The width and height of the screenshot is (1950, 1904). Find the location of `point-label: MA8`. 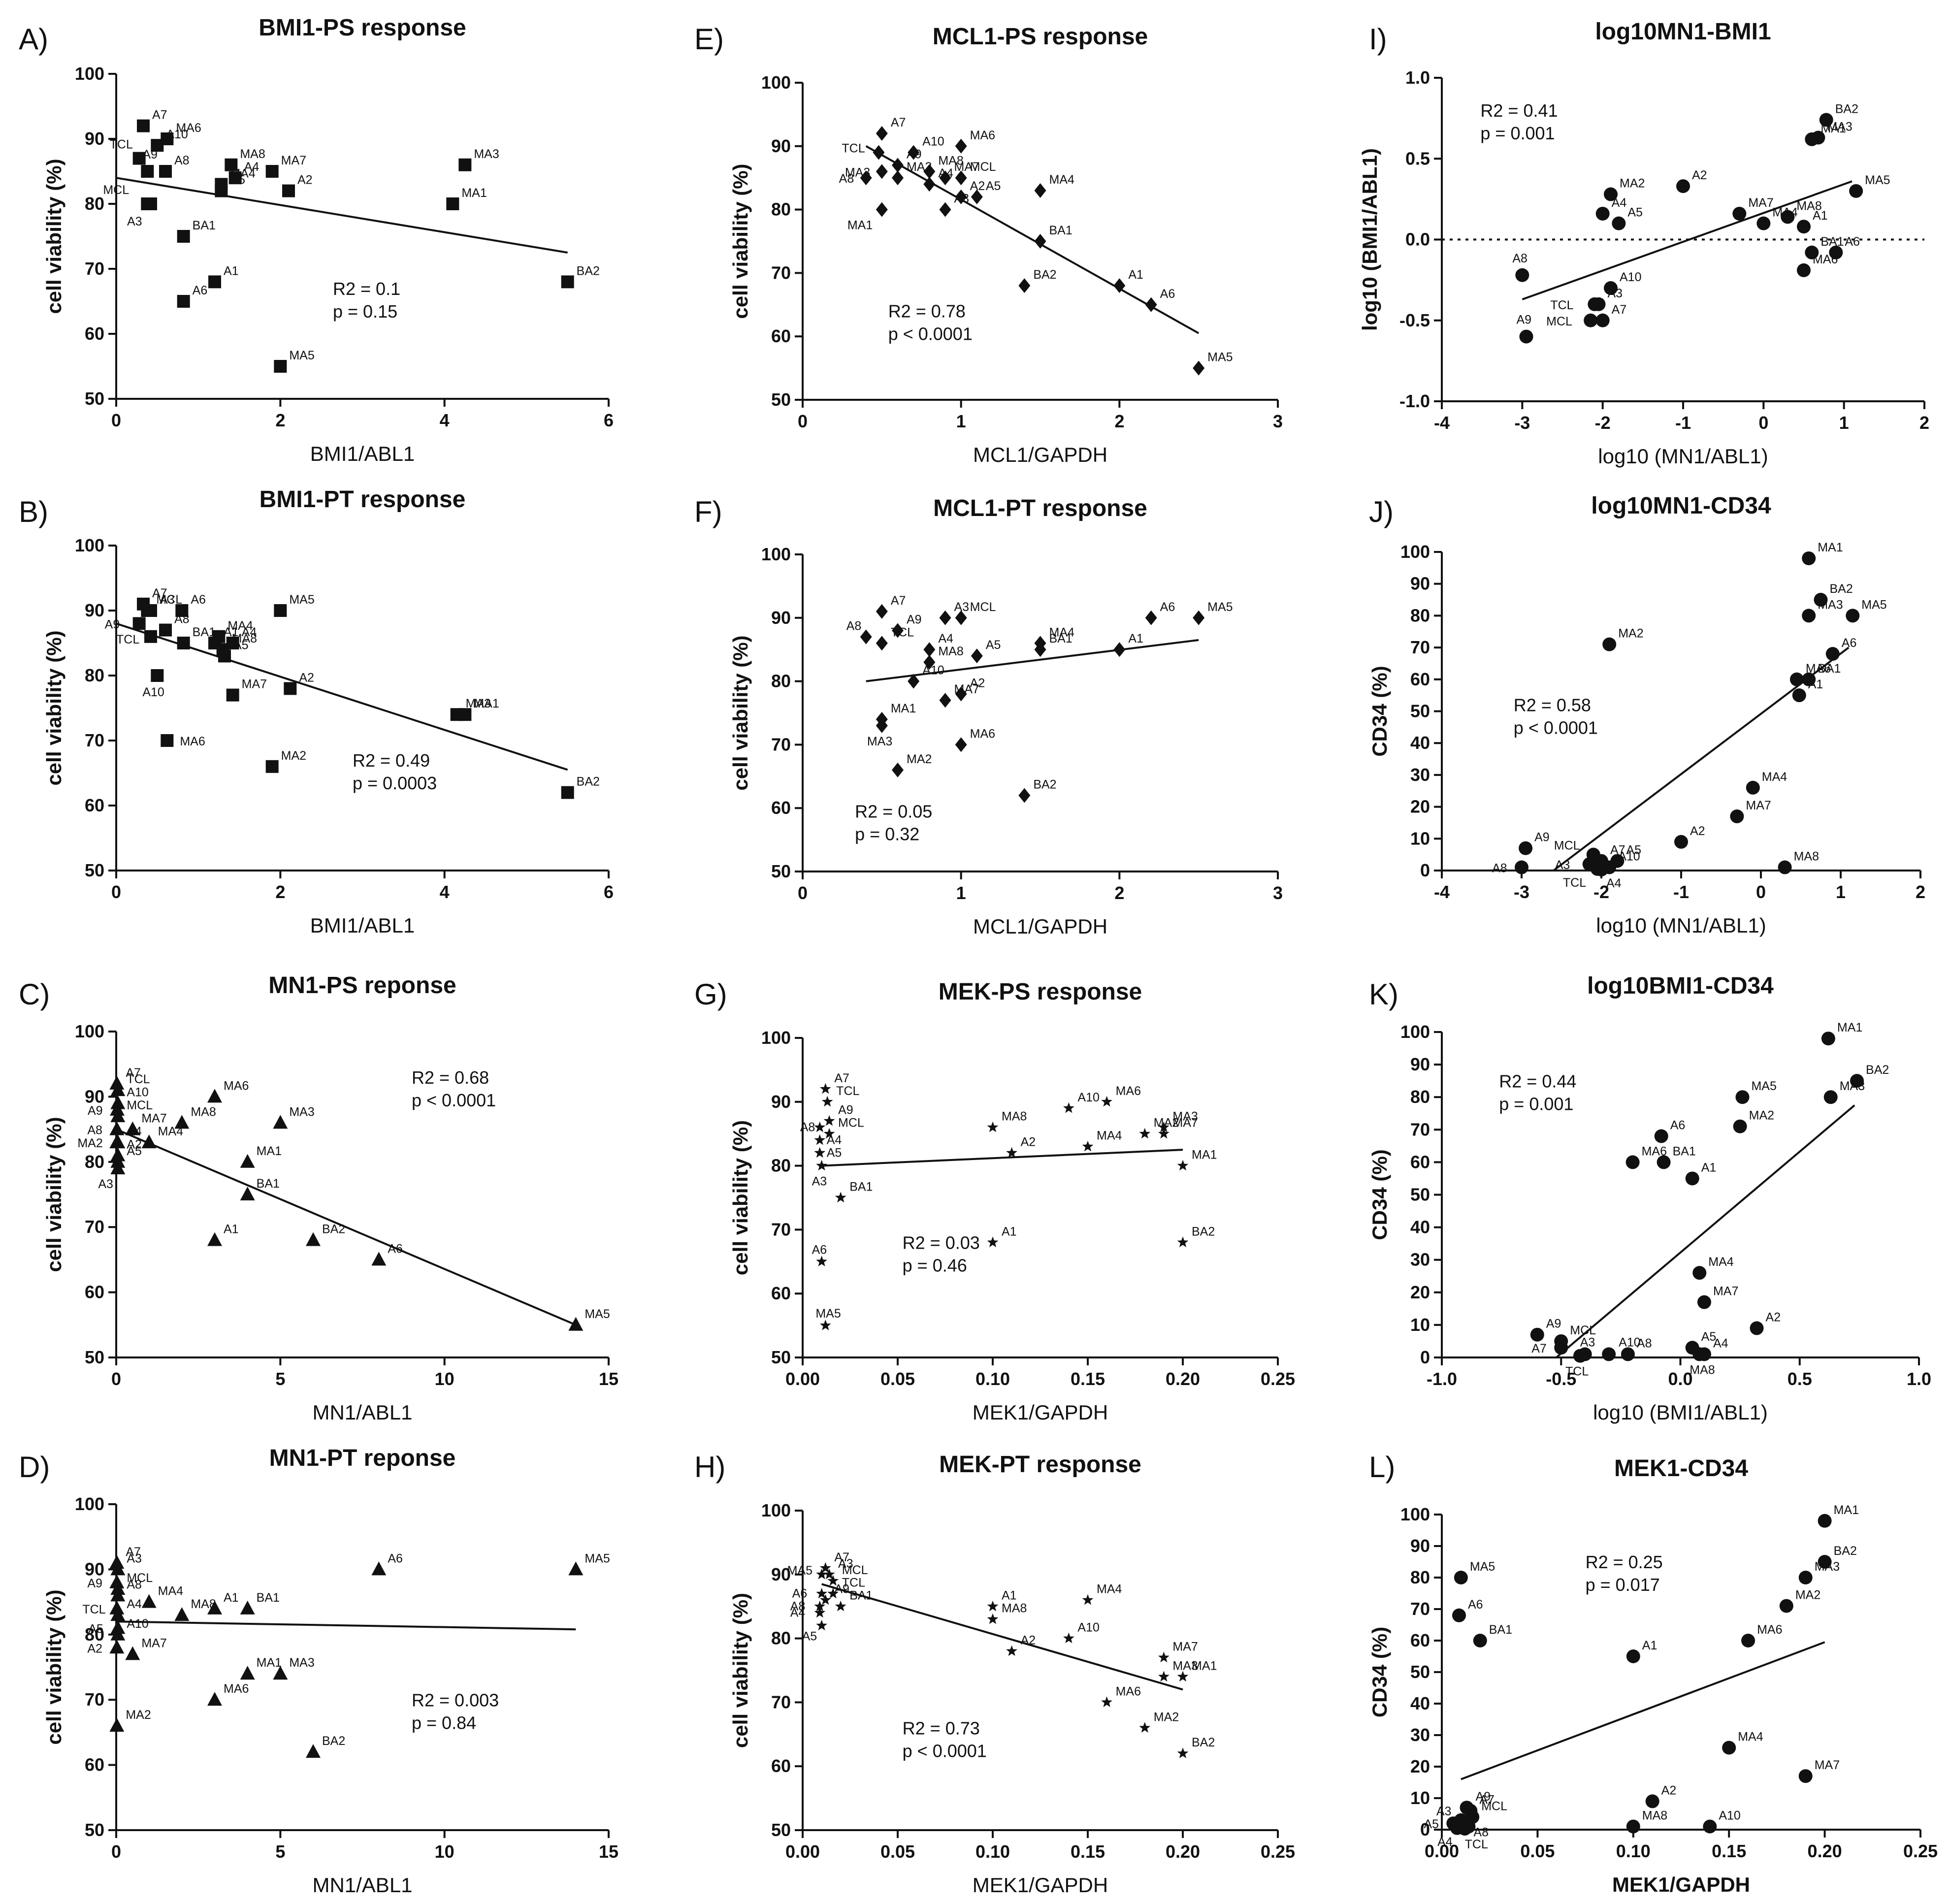

point-label: MA8 is located at coordinates (950, 160).